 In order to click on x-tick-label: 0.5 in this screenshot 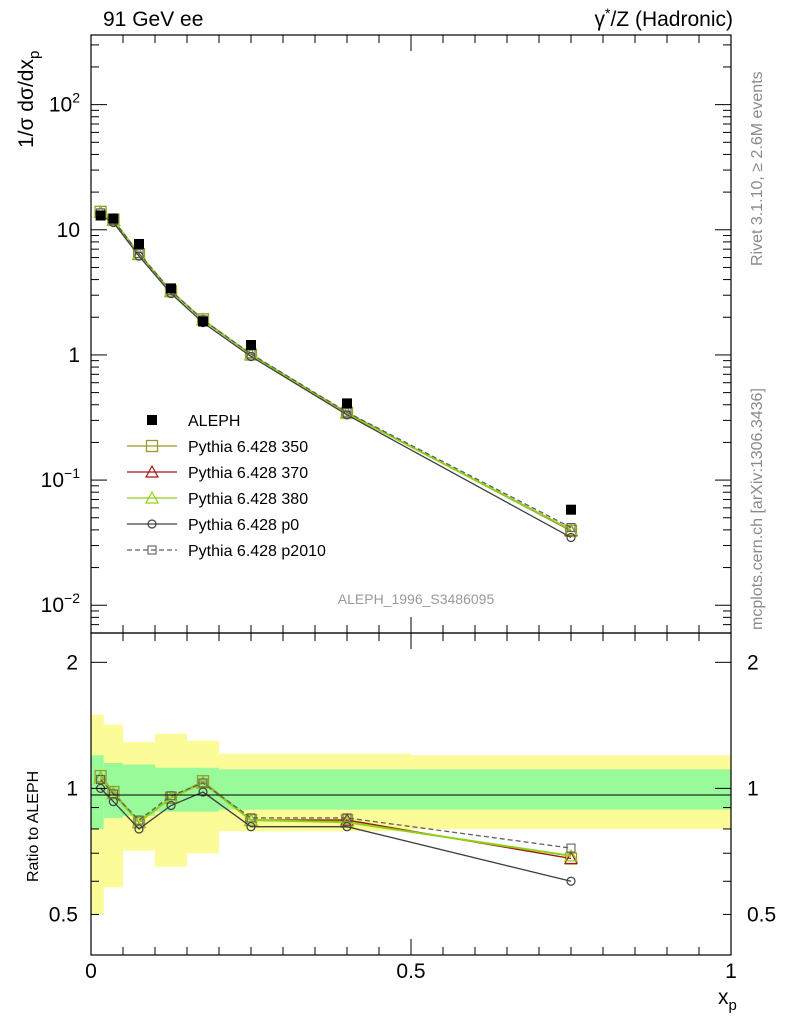, I will do `click(410, 971)`.